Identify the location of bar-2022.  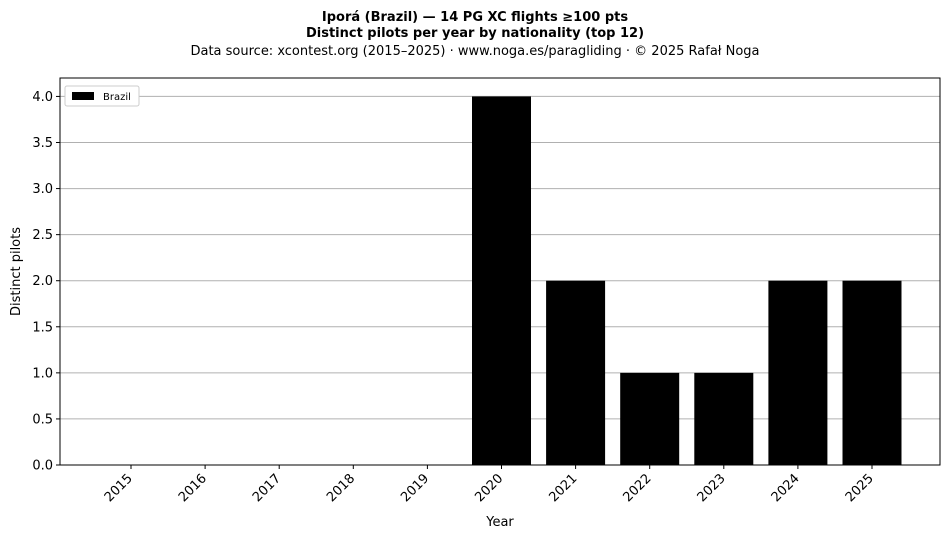
(650, 418).